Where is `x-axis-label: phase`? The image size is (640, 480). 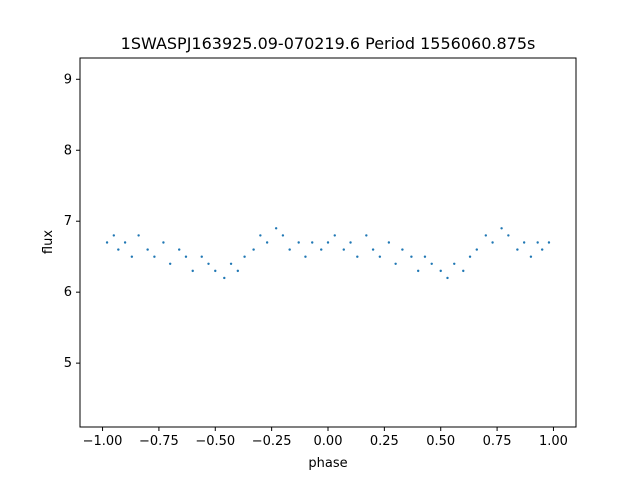 x-axis-label: phase is located at coordinates (327, 463).